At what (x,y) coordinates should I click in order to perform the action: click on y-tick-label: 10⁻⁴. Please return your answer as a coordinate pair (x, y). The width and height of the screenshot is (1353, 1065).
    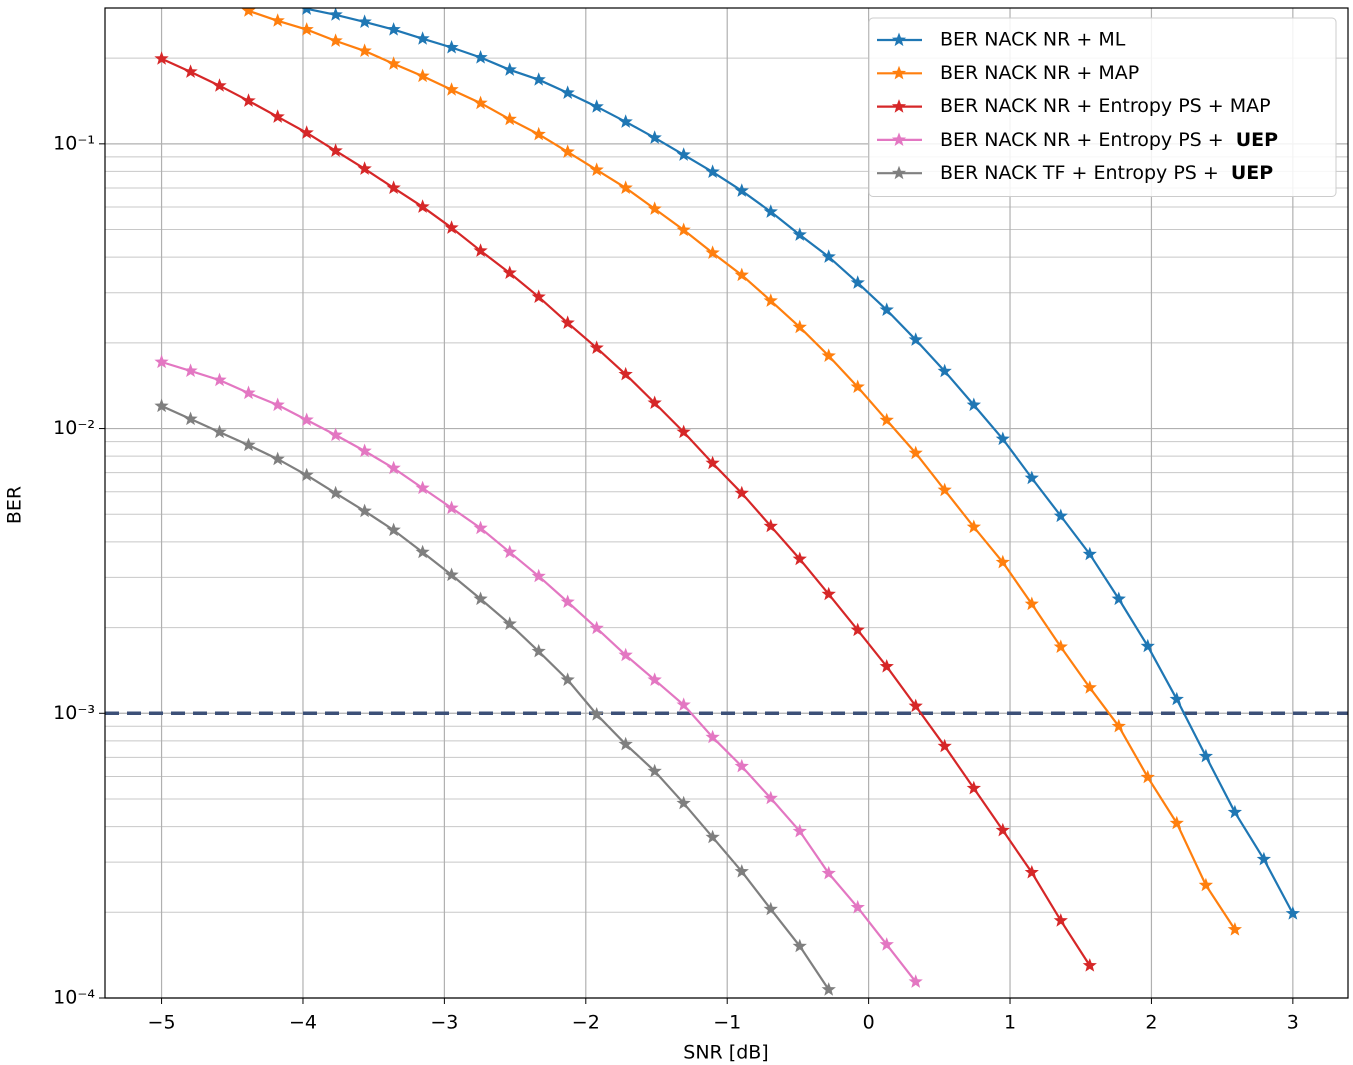
    Looking at the image, I should click on (74, 998).